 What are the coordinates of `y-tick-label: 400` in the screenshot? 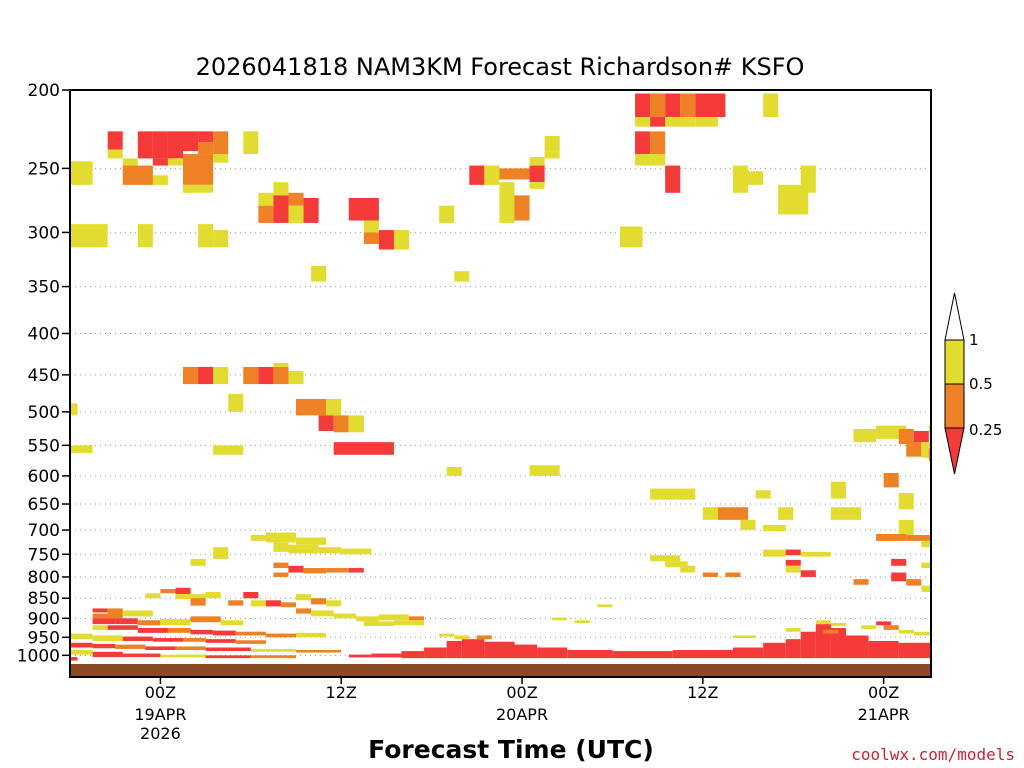 It's located at (44, 334).